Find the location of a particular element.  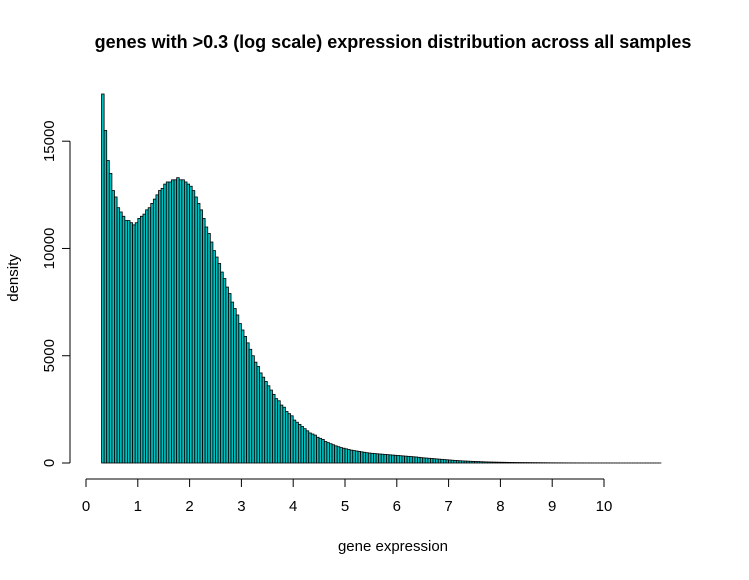

x-tick-label: 6 is located at coordinates (397, 506).